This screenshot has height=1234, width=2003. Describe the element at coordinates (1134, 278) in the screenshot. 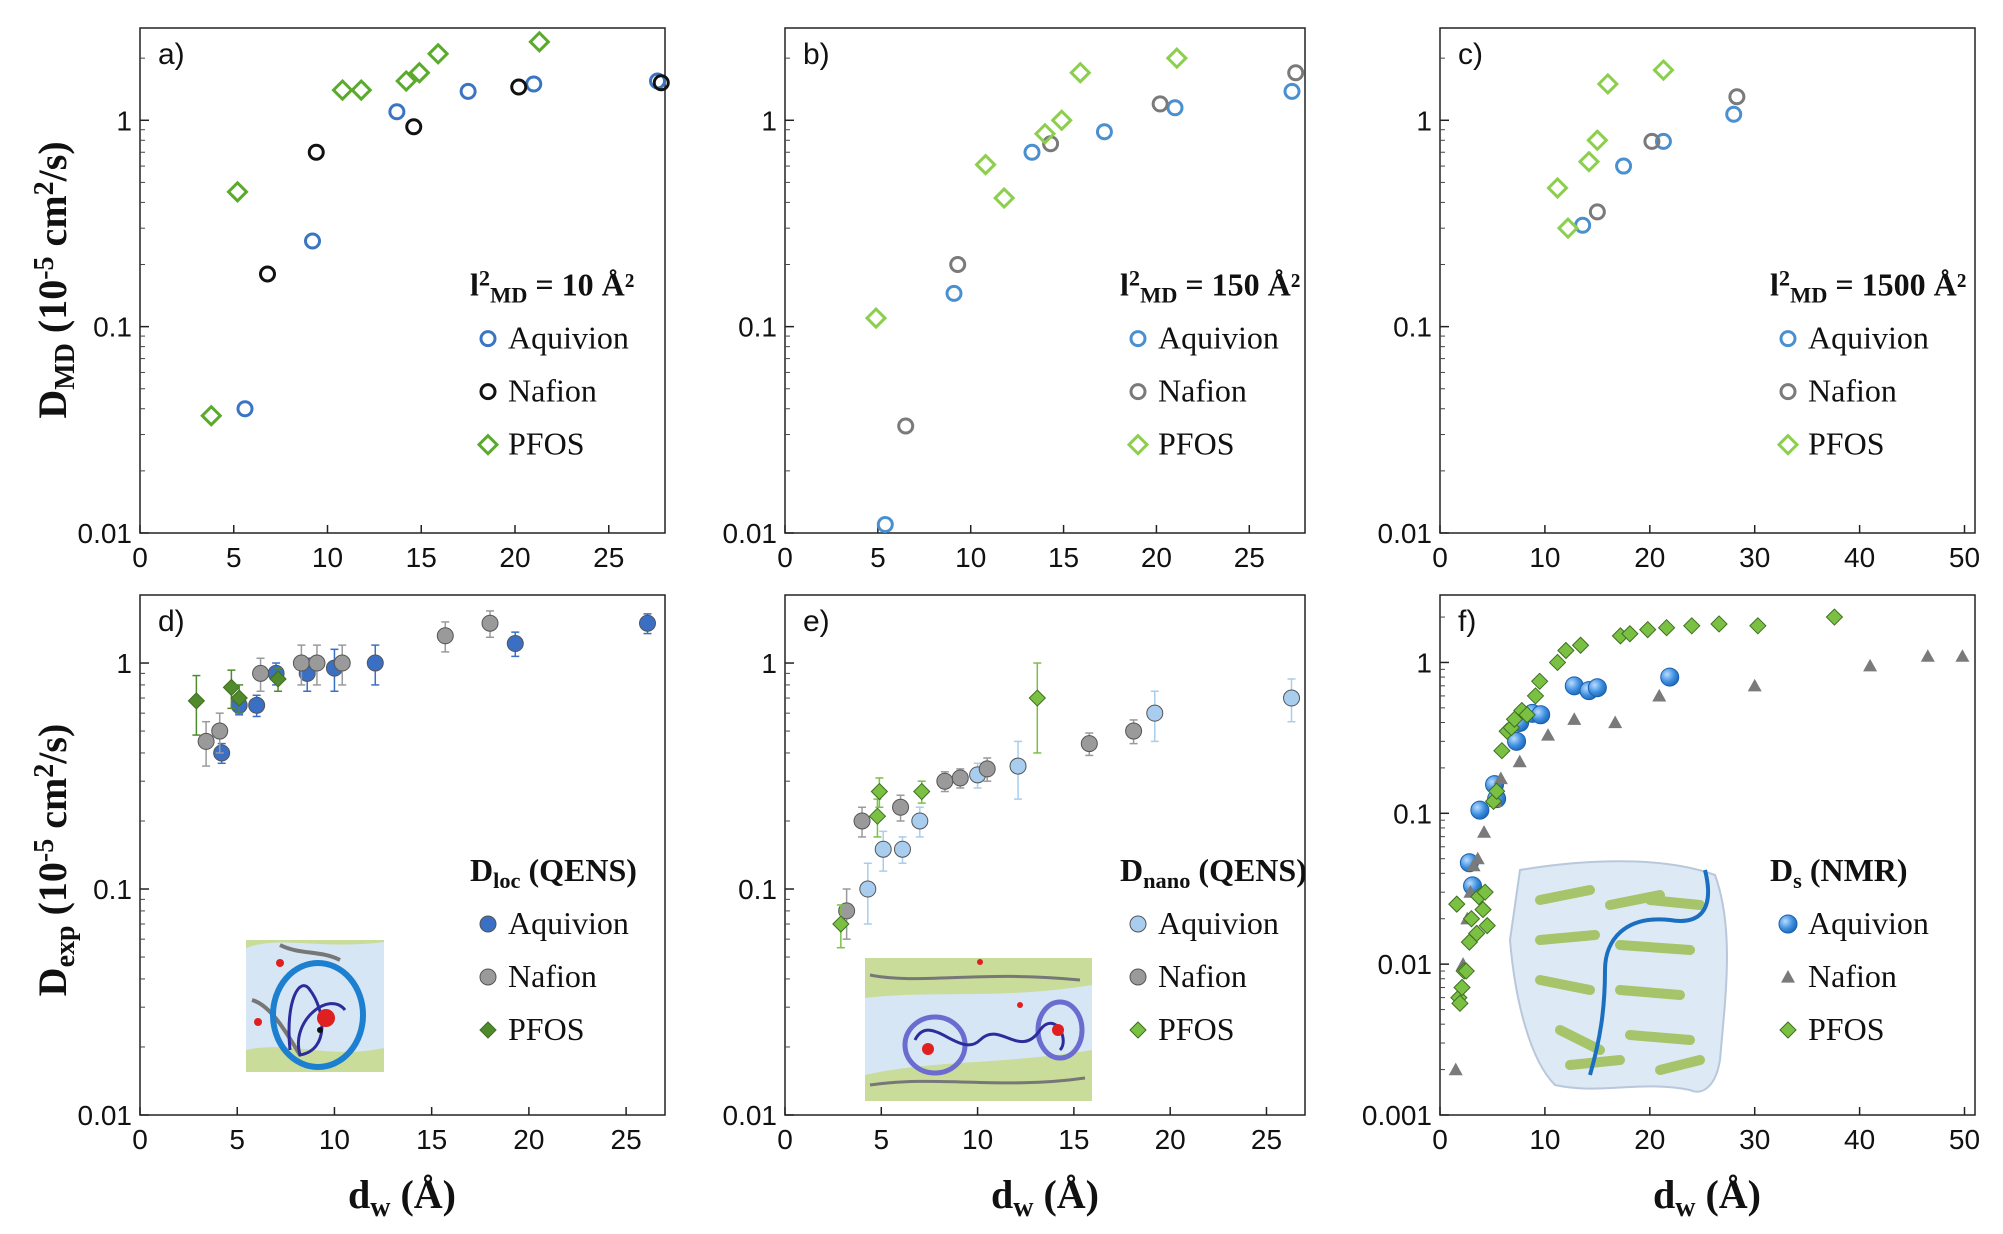

I see `legend-title-part: 2` at that location.